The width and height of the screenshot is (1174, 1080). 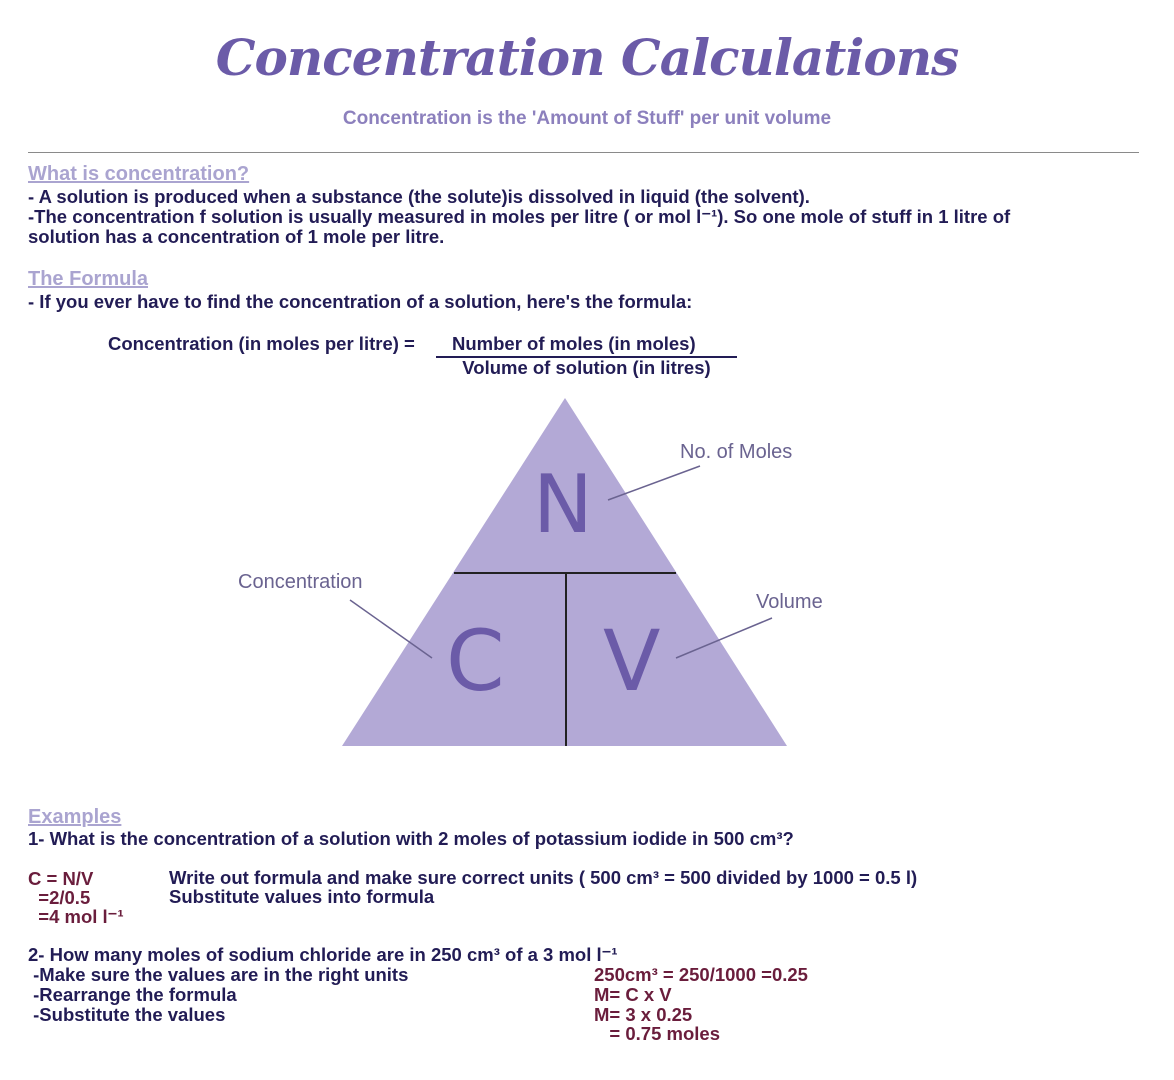 What do you see at coordinates (789, 602) in the screenshot?
I see `label-volume: Volume` at bounding box center [789, 602].